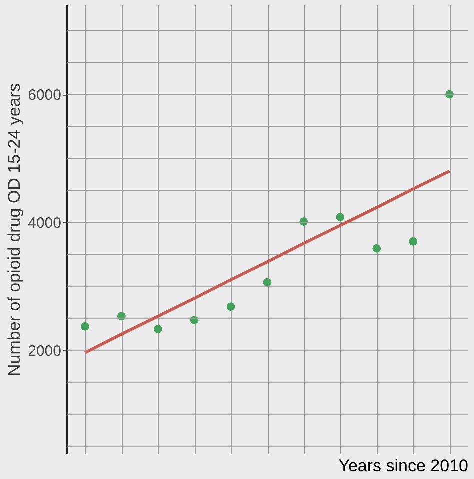 This screenshot has height=479, width=474. Describe the element at coordinates (45, 351) in the screenshot. I see `y-tick-label: 2000` at that location.